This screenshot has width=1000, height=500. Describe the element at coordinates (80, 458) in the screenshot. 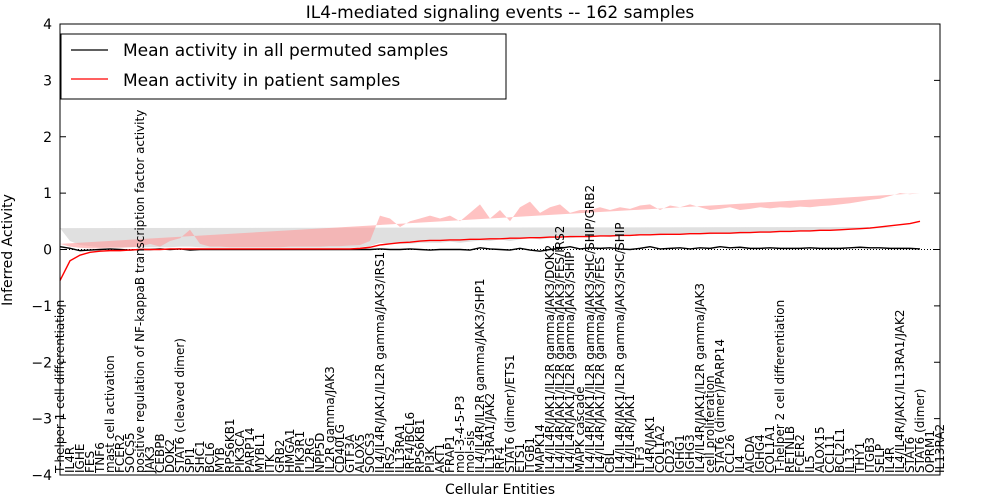

I see `x-tick-label-2: IGHE` at that location.